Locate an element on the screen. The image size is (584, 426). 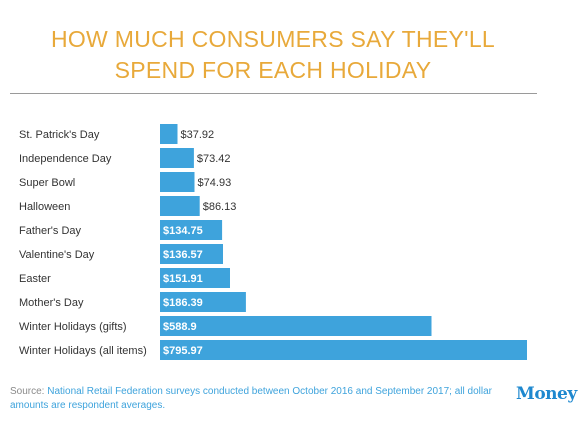
category-label: Super Bowl is located at coordinates (47, 183).